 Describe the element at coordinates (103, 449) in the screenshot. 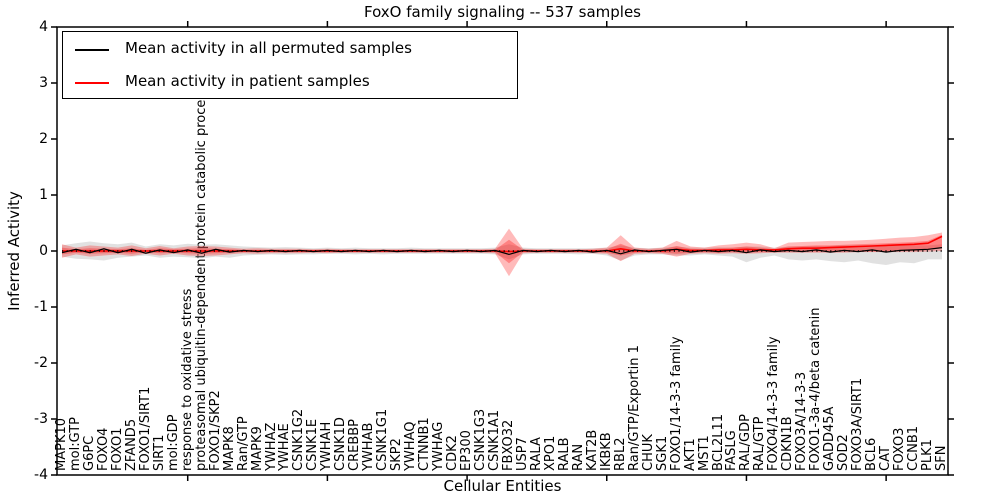

I see `x-tick-label: FOXO4` at that location.